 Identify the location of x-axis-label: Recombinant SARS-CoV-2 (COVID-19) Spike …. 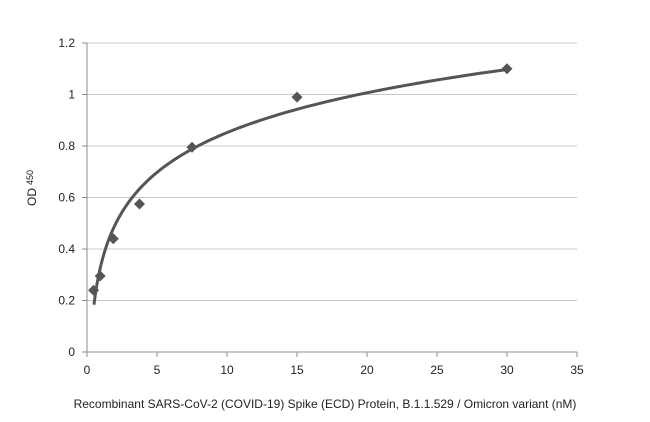
(325, 404).